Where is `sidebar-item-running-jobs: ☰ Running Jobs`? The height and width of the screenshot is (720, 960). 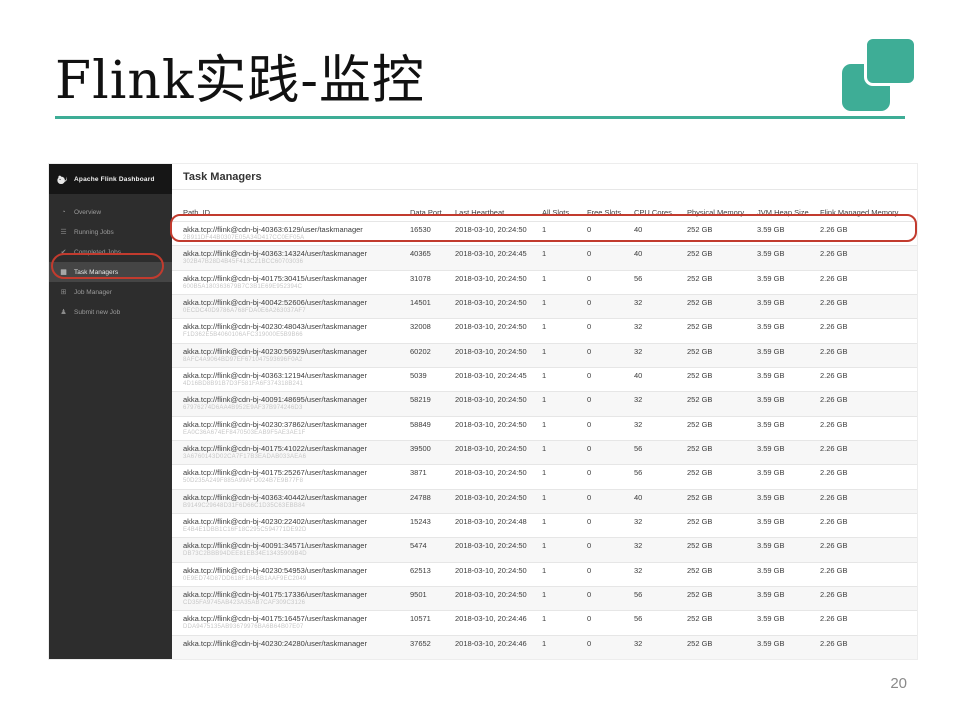
sidebar-item-running-jobs: ☰ Running Jobs is located at coordinates (110, 232).